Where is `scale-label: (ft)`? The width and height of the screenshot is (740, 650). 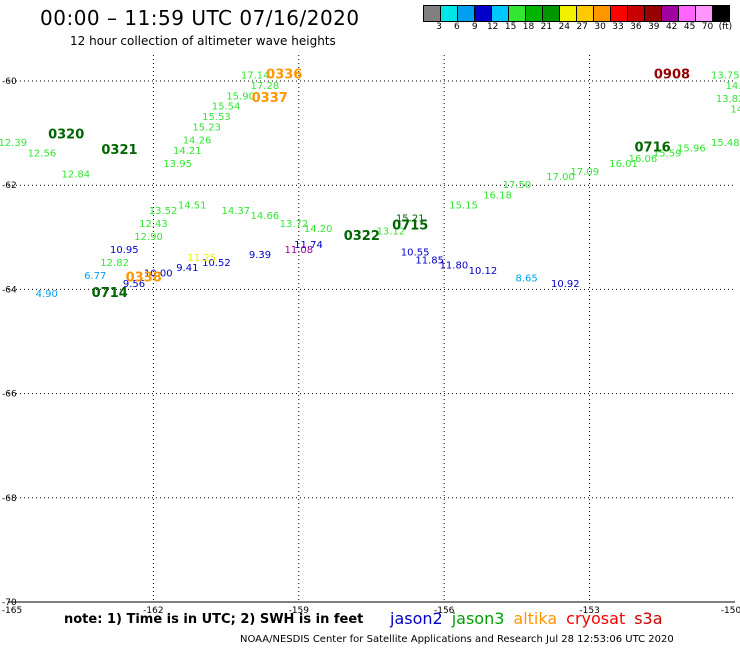
scale-label: (ft) is located at coordinates (725, 27).